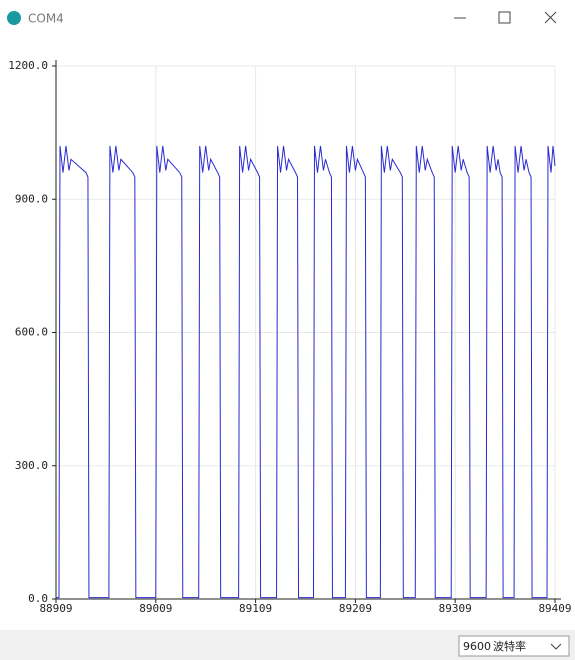 The width and height of the screenshot is (575, 660). Describe the element at coordinates (14, 18) in the screenshot. I see `app-icon` at that location.